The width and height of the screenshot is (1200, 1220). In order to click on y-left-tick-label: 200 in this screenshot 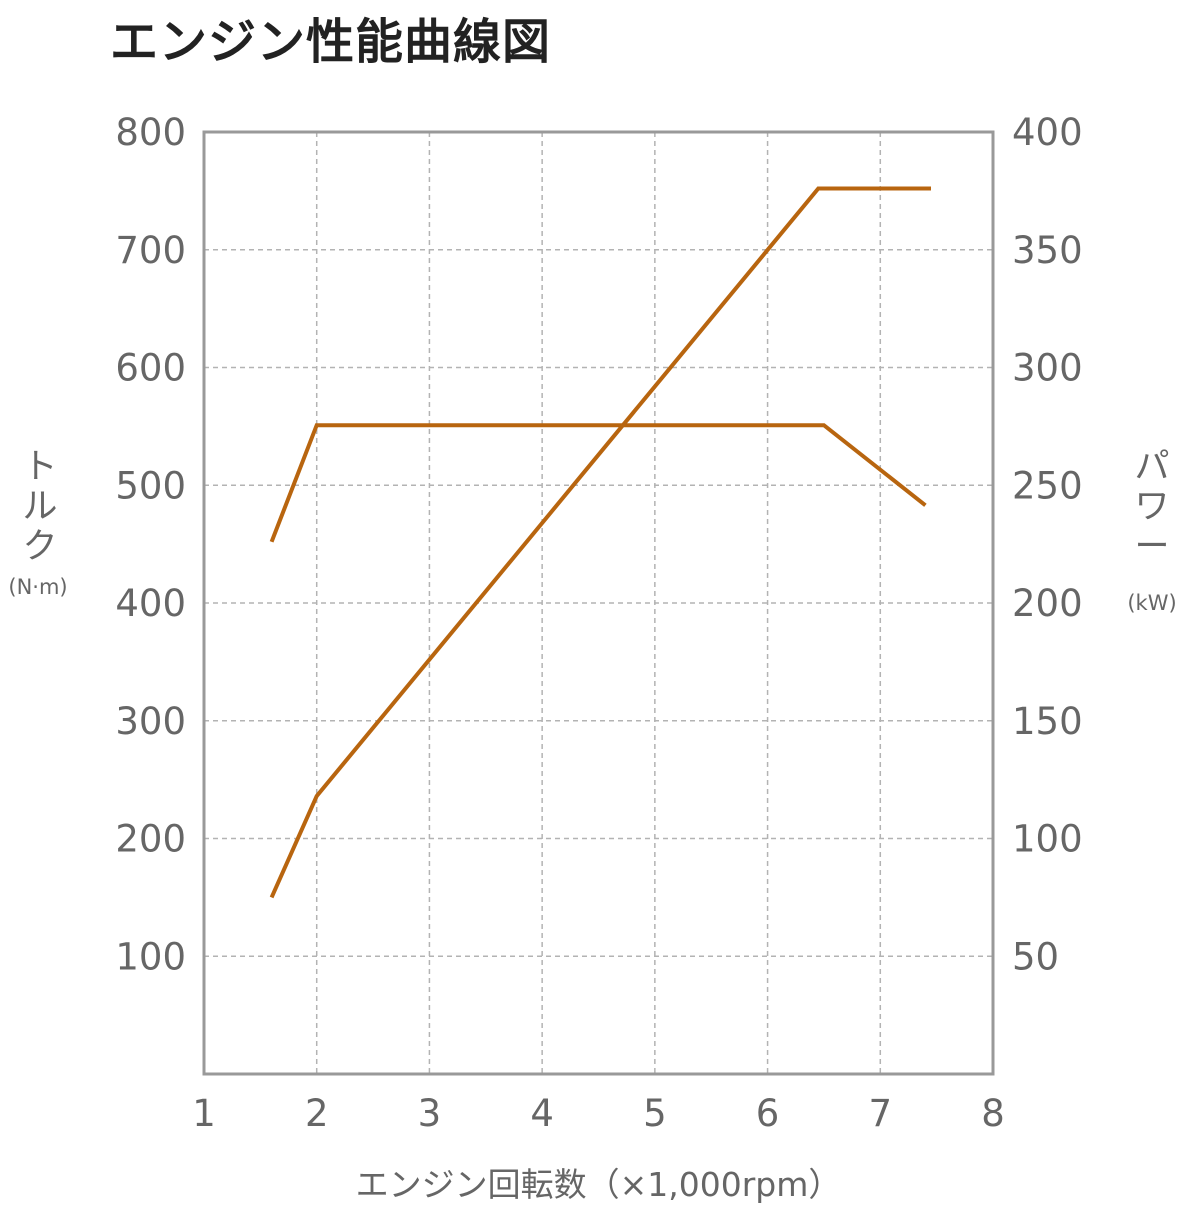, I will do `click(150, 839)`.